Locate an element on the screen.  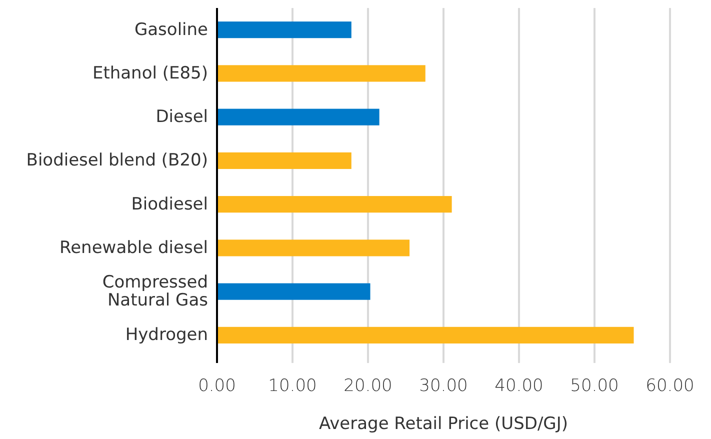
x-tick-label: 40.00 is located at coordinates (519, 386).